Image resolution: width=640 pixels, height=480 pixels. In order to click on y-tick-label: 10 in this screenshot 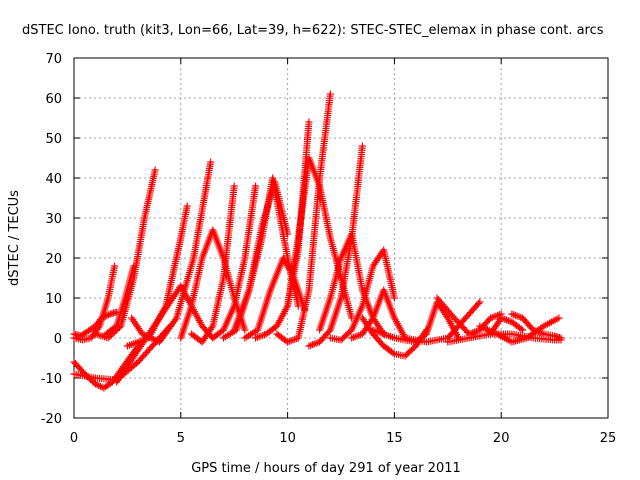, I will do `click(53, 299)`.